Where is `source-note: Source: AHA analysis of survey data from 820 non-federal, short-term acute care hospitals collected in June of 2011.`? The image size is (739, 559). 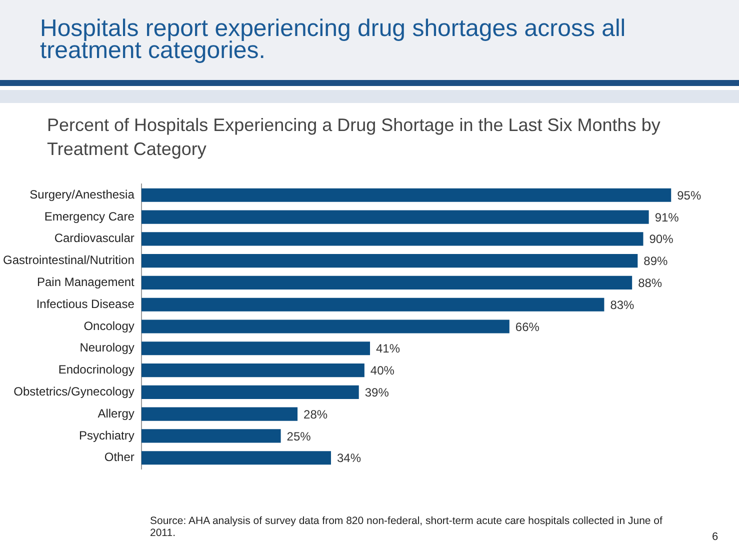
source-note: Source: AHA analysis of survey data from 820 non-federal, short-term acute care hospitals collected in June of 2011. is located at coordinates (407, 527).